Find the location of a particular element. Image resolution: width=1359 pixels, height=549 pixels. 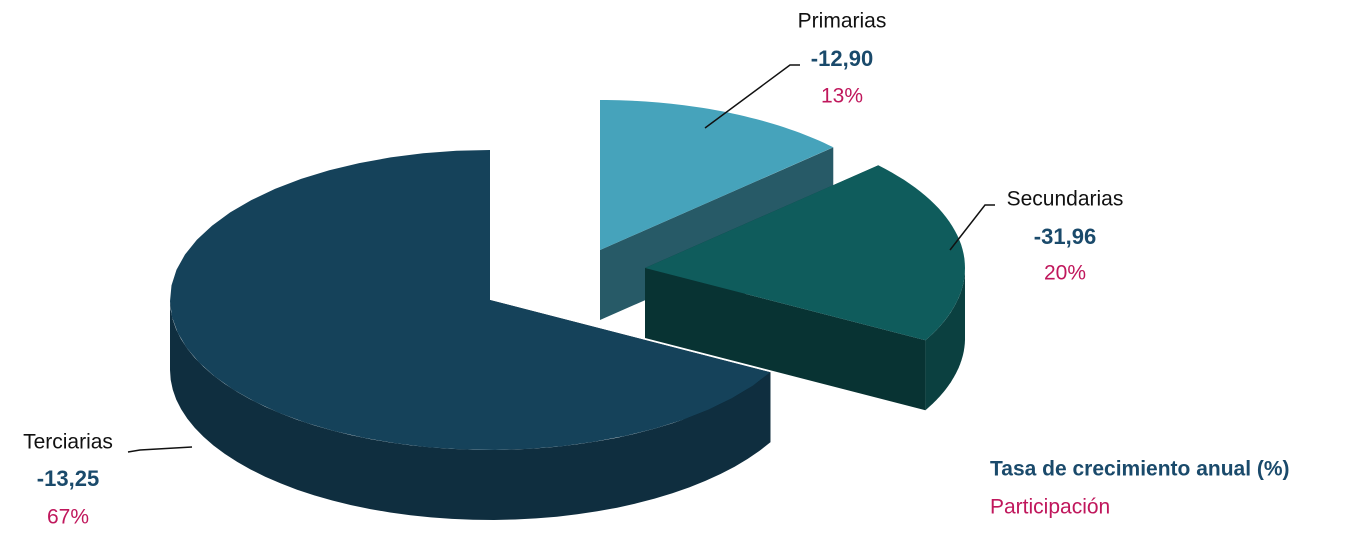

rate-label: -13,25 is located at coordinates (68, 478).